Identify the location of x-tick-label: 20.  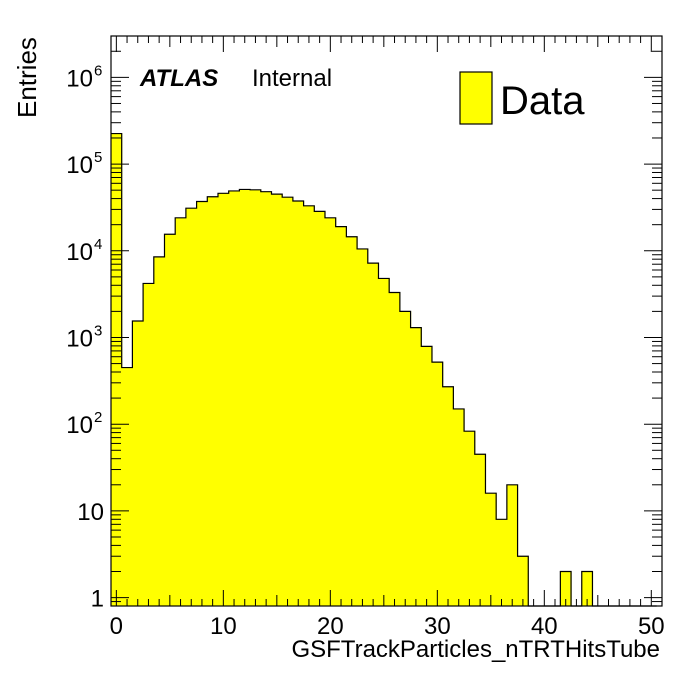
(330, 626).